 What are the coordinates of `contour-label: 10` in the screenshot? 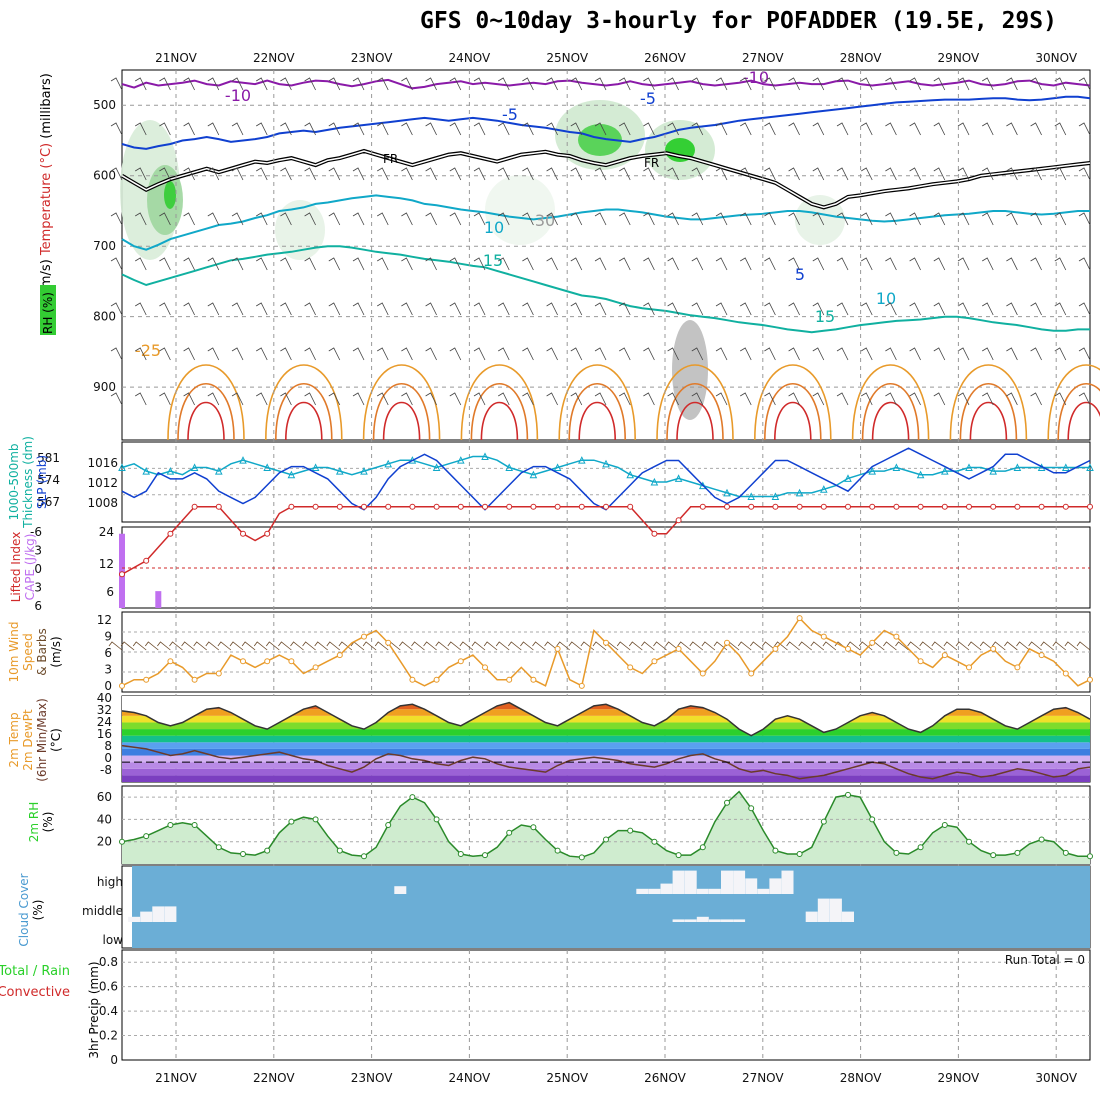 It's located at (886, 298).